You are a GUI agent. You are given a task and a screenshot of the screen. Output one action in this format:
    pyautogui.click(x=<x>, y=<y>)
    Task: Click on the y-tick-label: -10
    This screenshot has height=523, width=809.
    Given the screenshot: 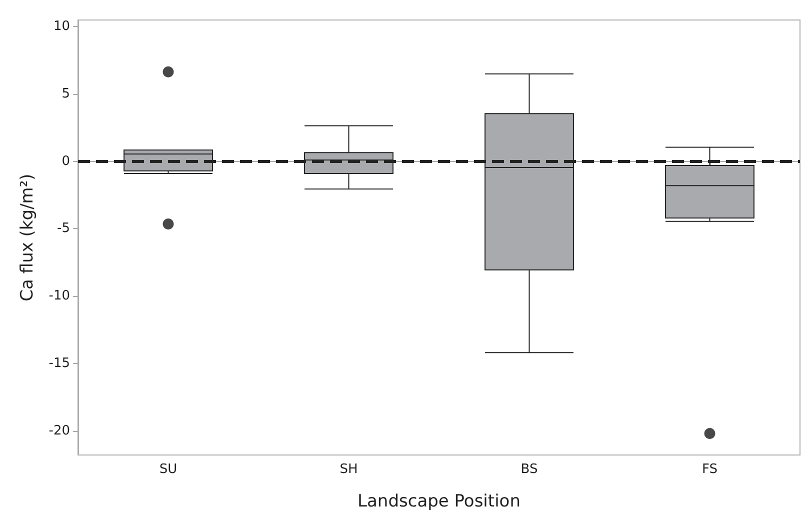 What is the action you would take?
    pyautogui.click(x=59, y=296)
    